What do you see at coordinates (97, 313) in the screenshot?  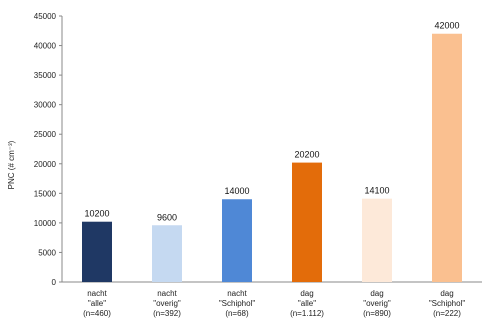 I see `x-category-label: (n=460)` at bounding box center [97, 313].